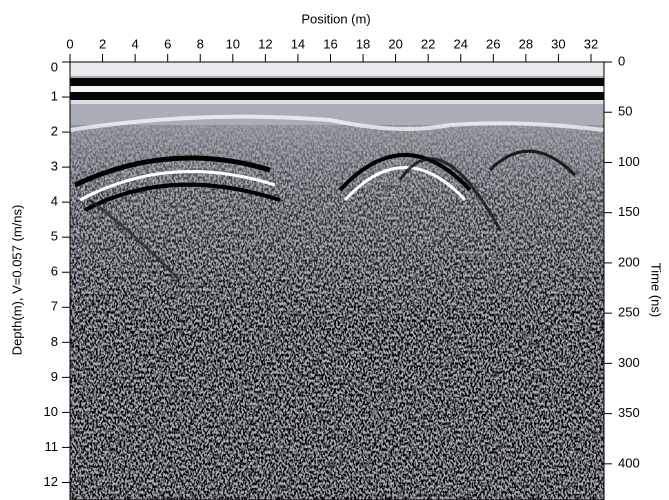 This screenshot has width=669, height=500. What do you see at coordinates (54, 271) in the screenshot?
I see `y-tick-label: 6` at bounding box center [54, 271].